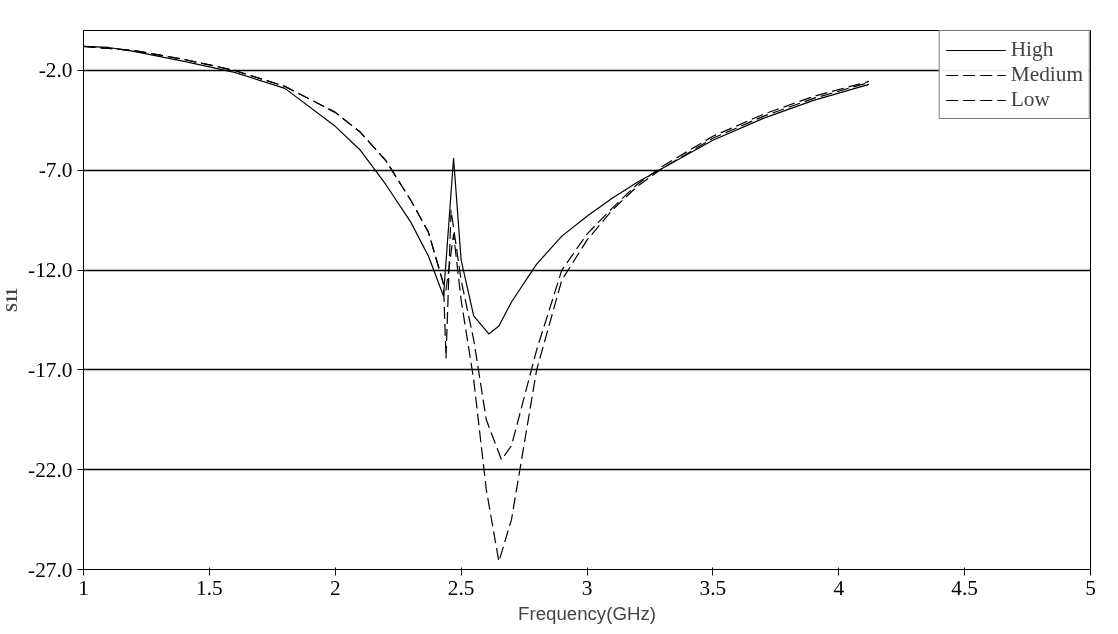  I want to click on x-tick-label: 4, so click(839, 587).